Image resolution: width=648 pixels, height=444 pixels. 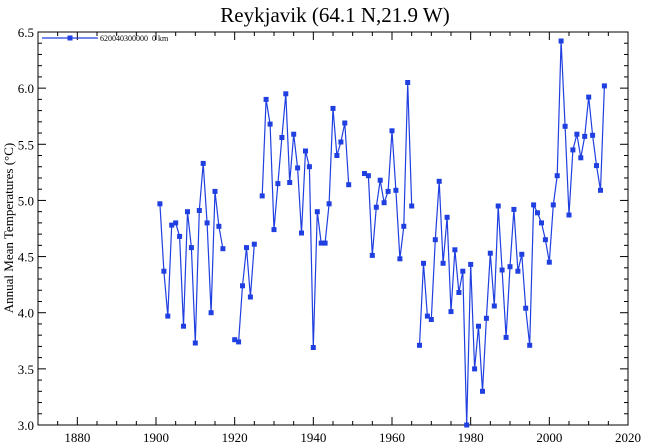 I want to click on legend-label: 620040300000 0 km, so click(x=134, y=38).